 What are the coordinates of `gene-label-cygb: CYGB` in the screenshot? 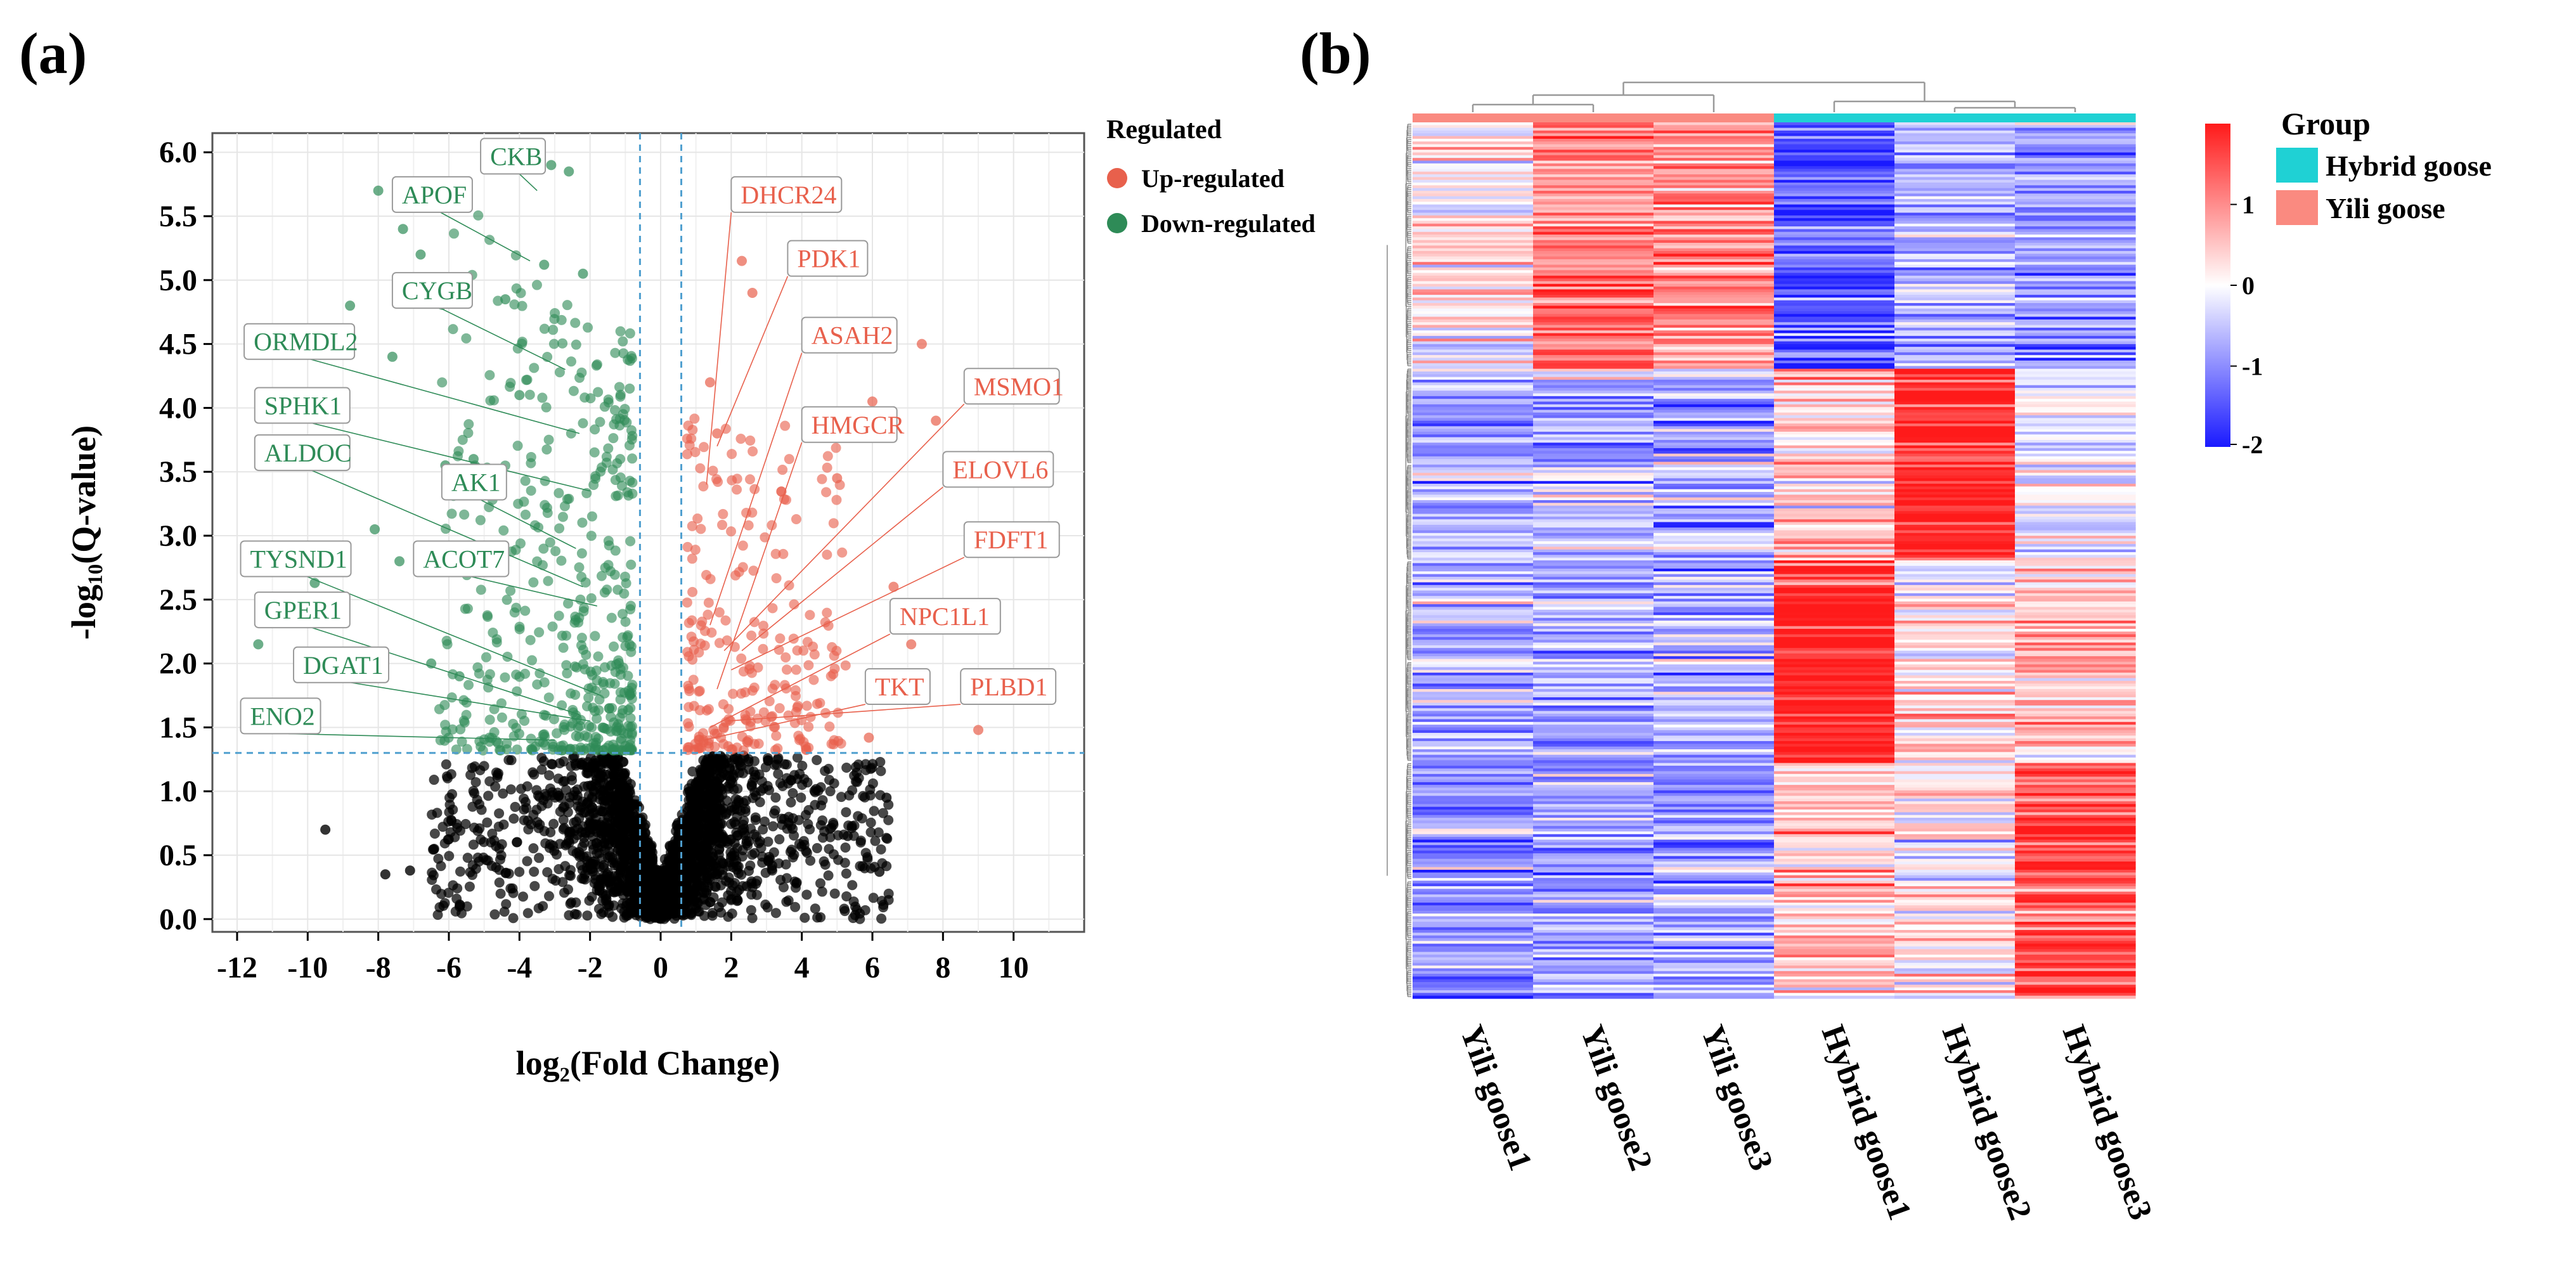 It's located at (437, 290).